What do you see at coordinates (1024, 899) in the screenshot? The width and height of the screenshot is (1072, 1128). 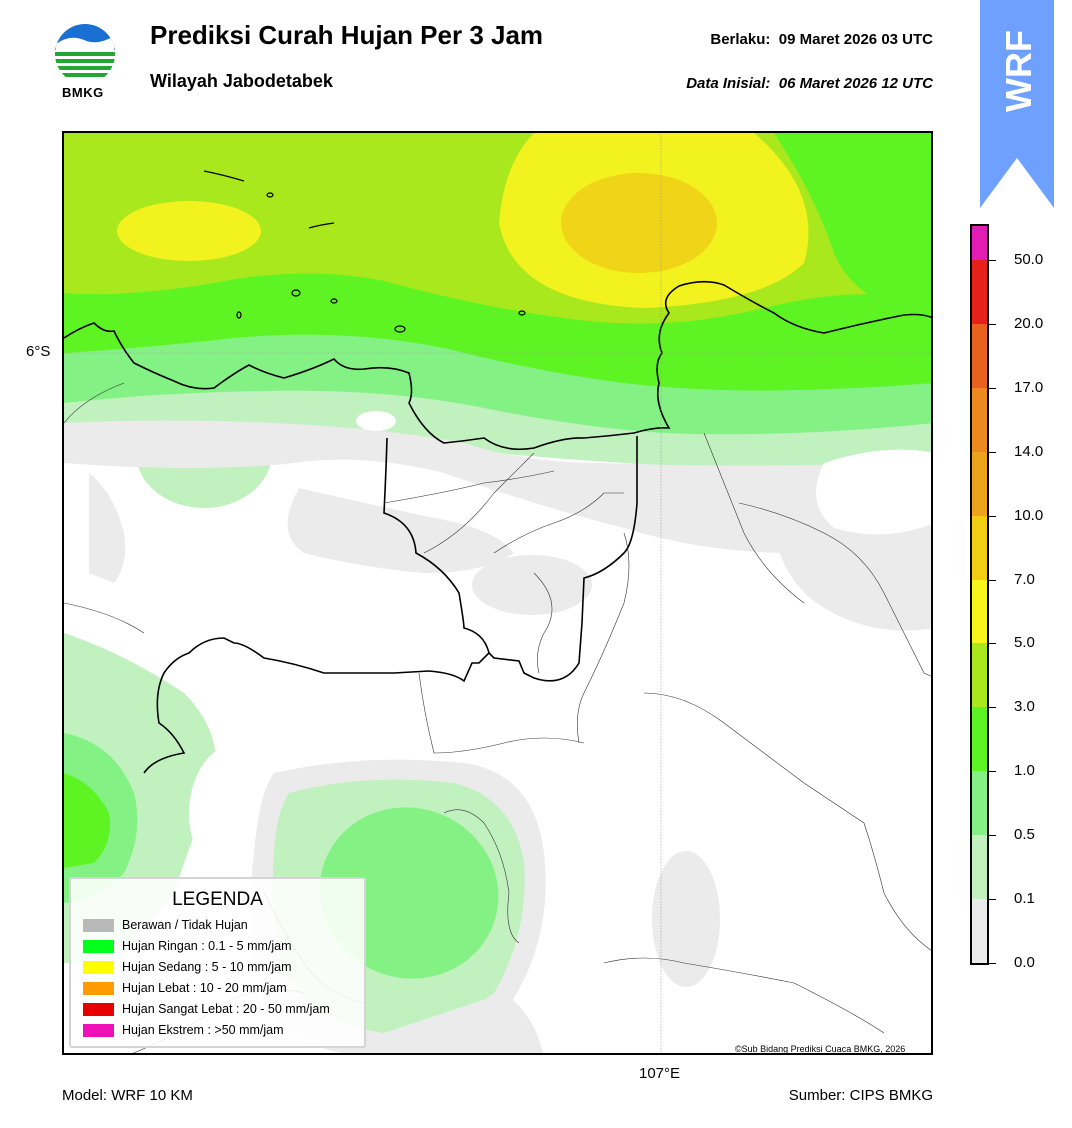 I see `colorbar-tick-label: 0.1` at bounding box center [1024, 899].